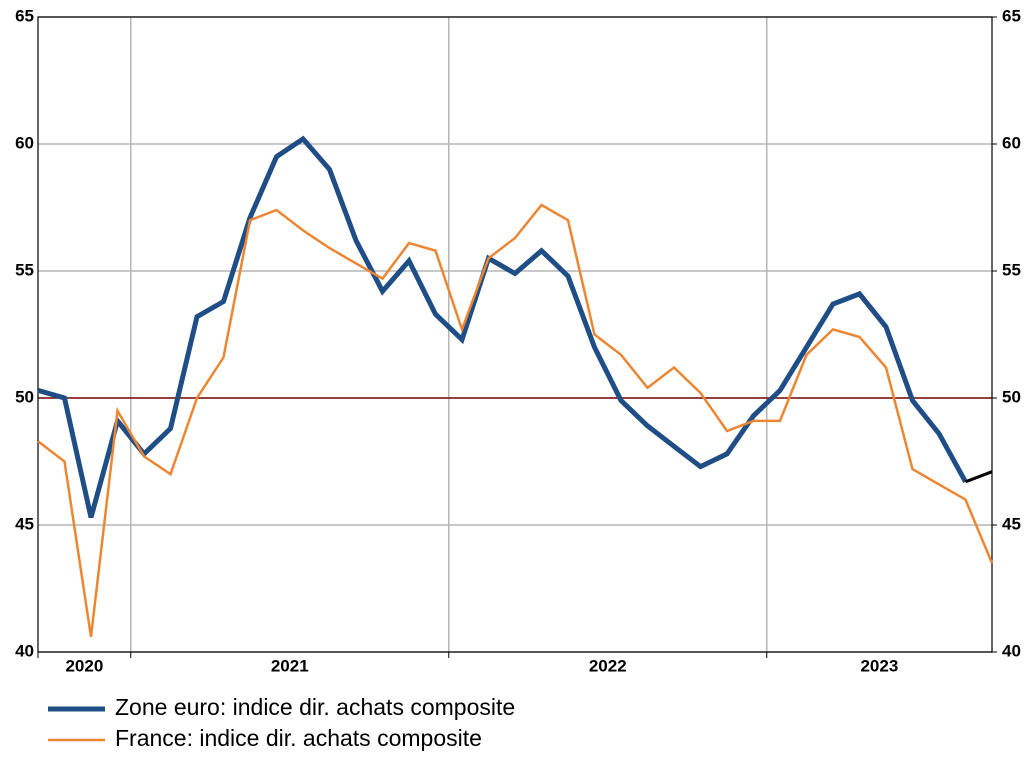 The height and width of the screenshot is (762, 1035). I want to click on y2-tick-label: 50, so click(1011, 396).